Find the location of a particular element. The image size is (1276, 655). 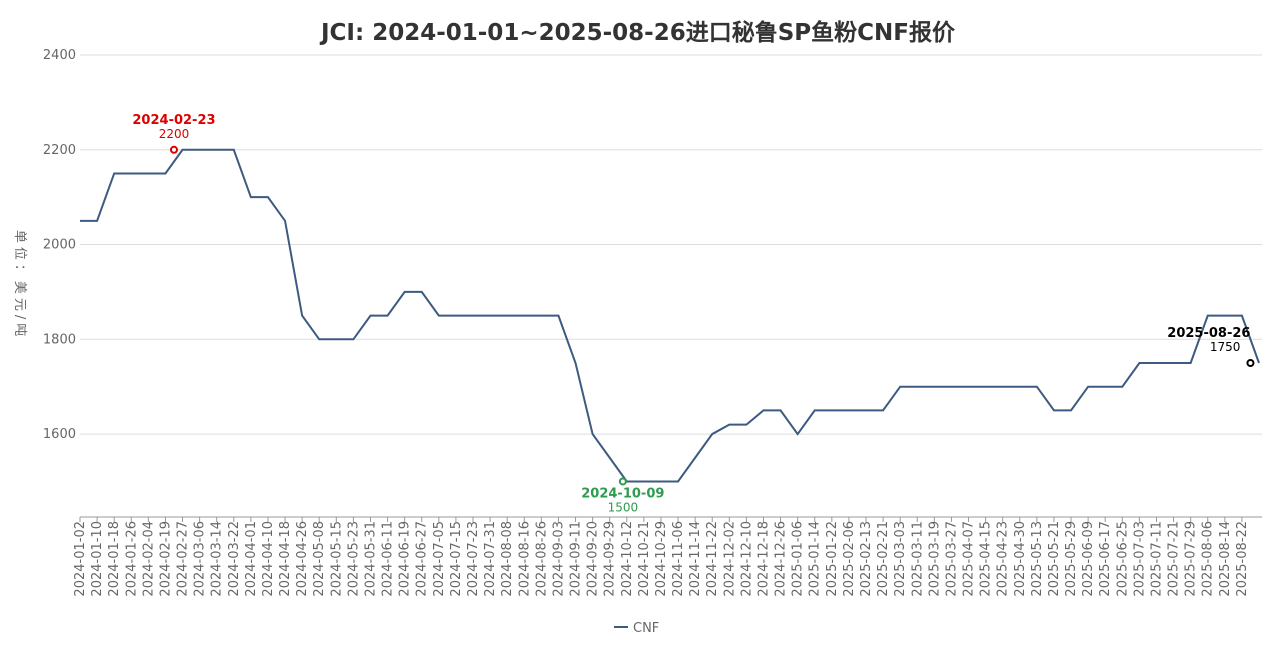

x-tick-label: 2025-02-06 is located at coordinates (849, 559).